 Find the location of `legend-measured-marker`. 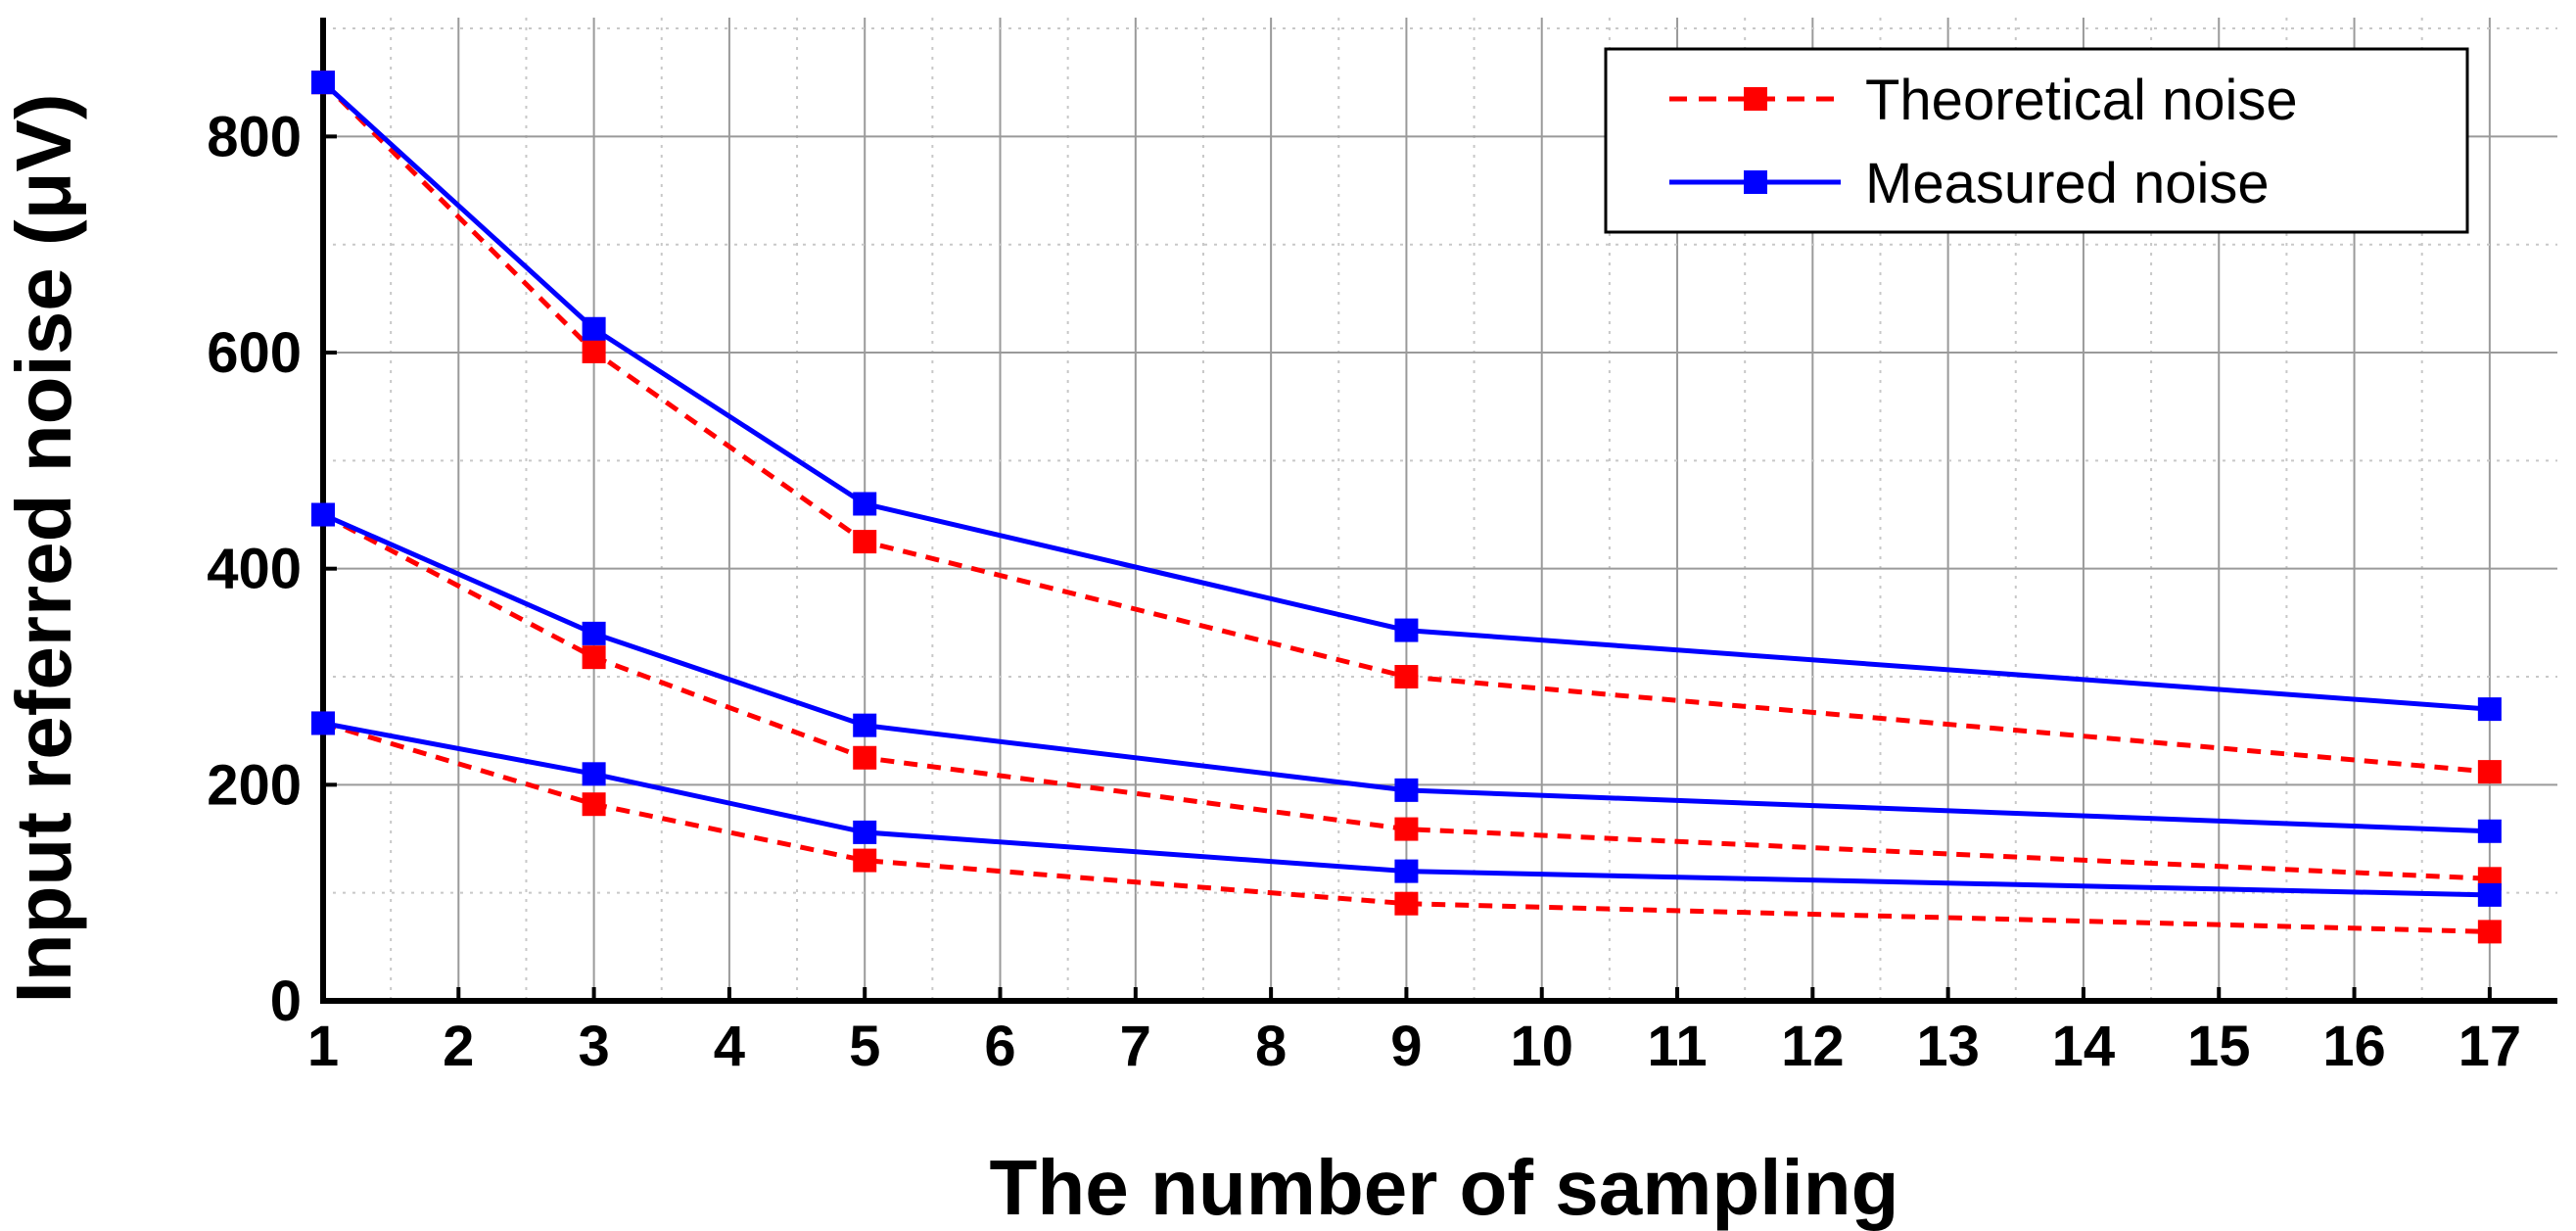

legend-measured-marker is located at coordinates (1755, 182).